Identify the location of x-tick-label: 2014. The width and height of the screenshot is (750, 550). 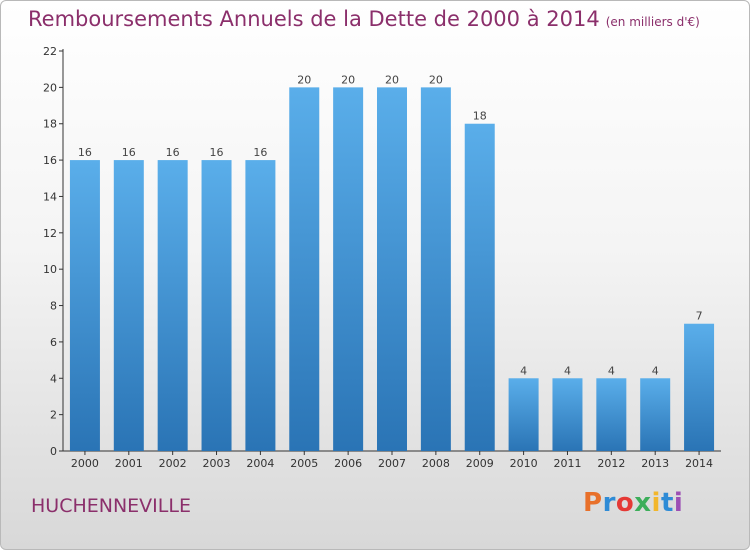
(699, 463).